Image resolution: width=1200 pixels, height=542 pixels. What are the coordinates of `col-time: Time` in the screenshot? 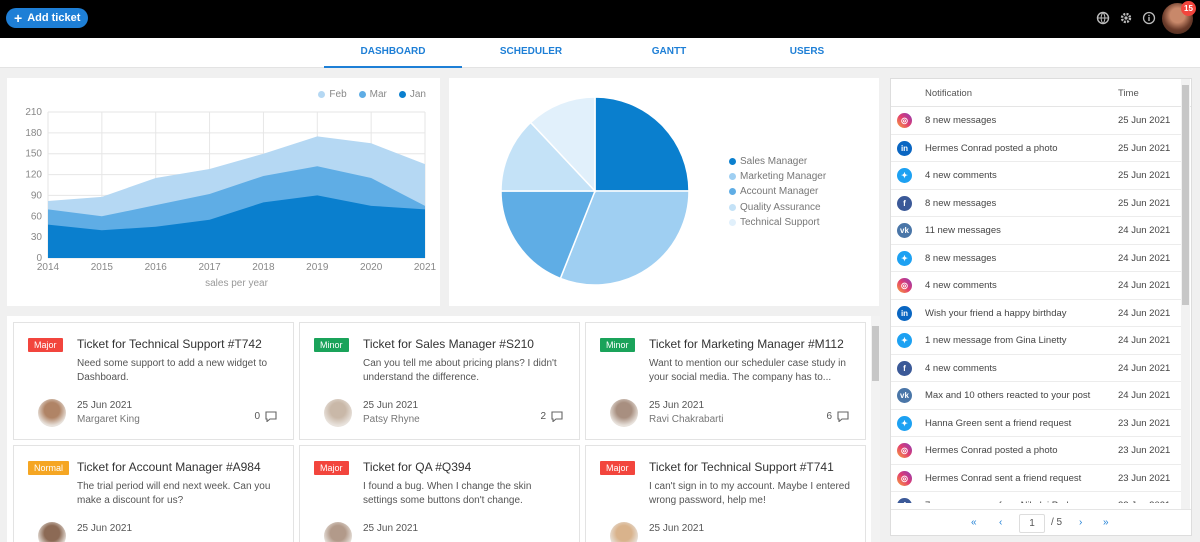 It's located at (1128, 93).